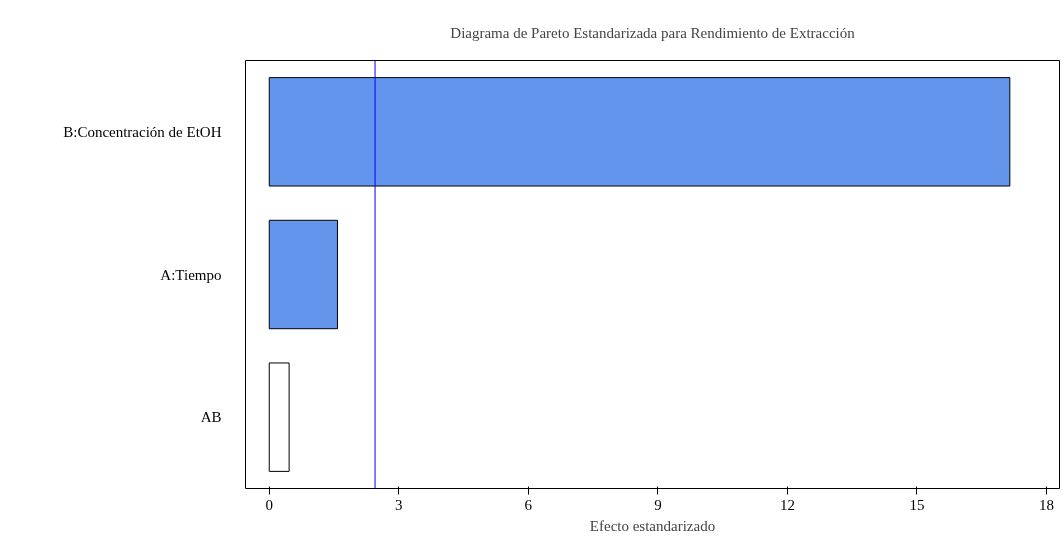 This screenshot has width=1063, height=538. I want to click on x-tick-label: 6, so click(528, 504).